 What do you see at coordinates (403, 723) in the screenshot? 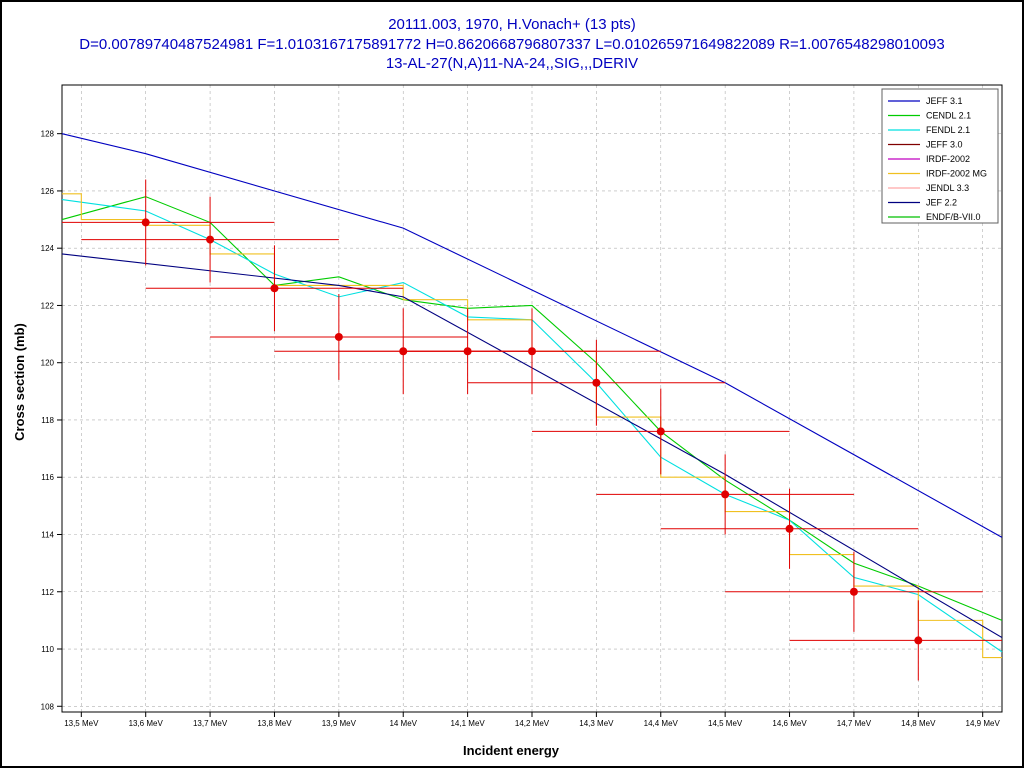
I see `x-tick-label: 14 MeV` at bounding box center [403, 723].